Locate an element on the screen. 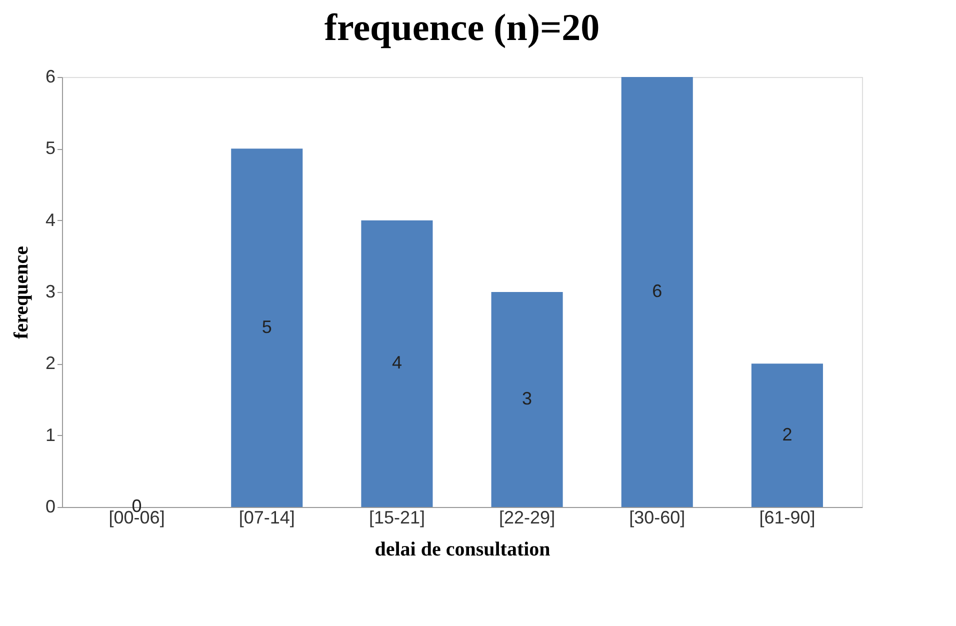  data-label: 3 is located at coordinates (527, 398).